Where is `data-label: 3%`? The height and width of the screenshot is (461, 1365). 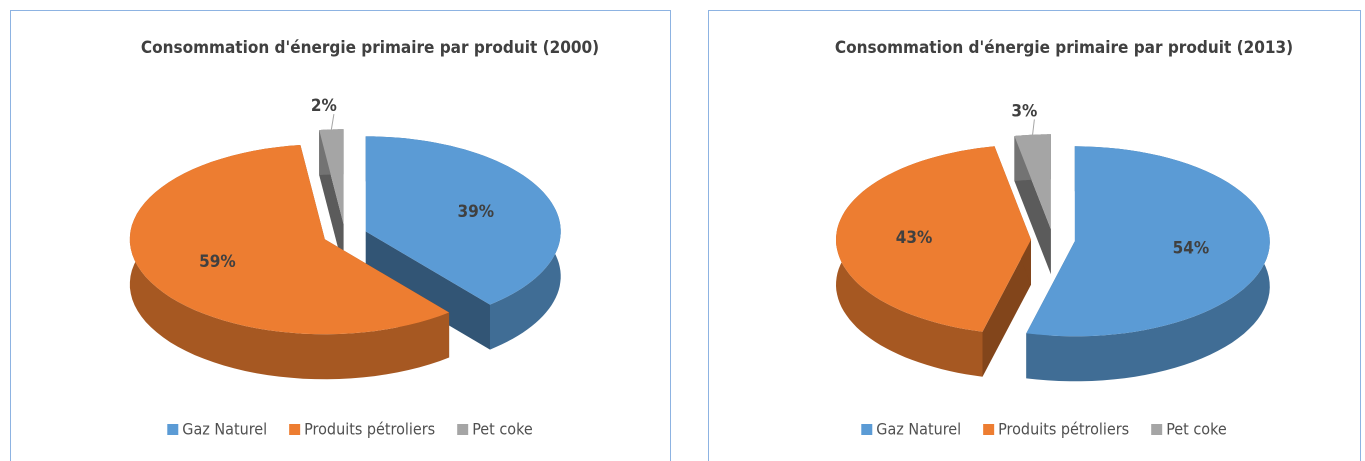
data-label: 3% is located at coordinates (1024, 111).